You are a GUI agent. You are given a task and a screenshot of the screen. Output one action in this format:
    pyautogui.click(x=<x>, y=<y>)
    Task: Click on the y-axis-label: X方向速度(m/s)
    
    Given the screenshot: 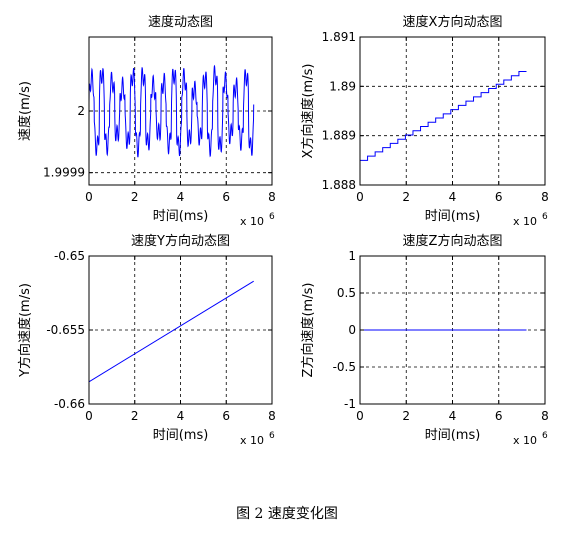 What is the action you would take?
    pyautogui.click(x=308, y=111)
    